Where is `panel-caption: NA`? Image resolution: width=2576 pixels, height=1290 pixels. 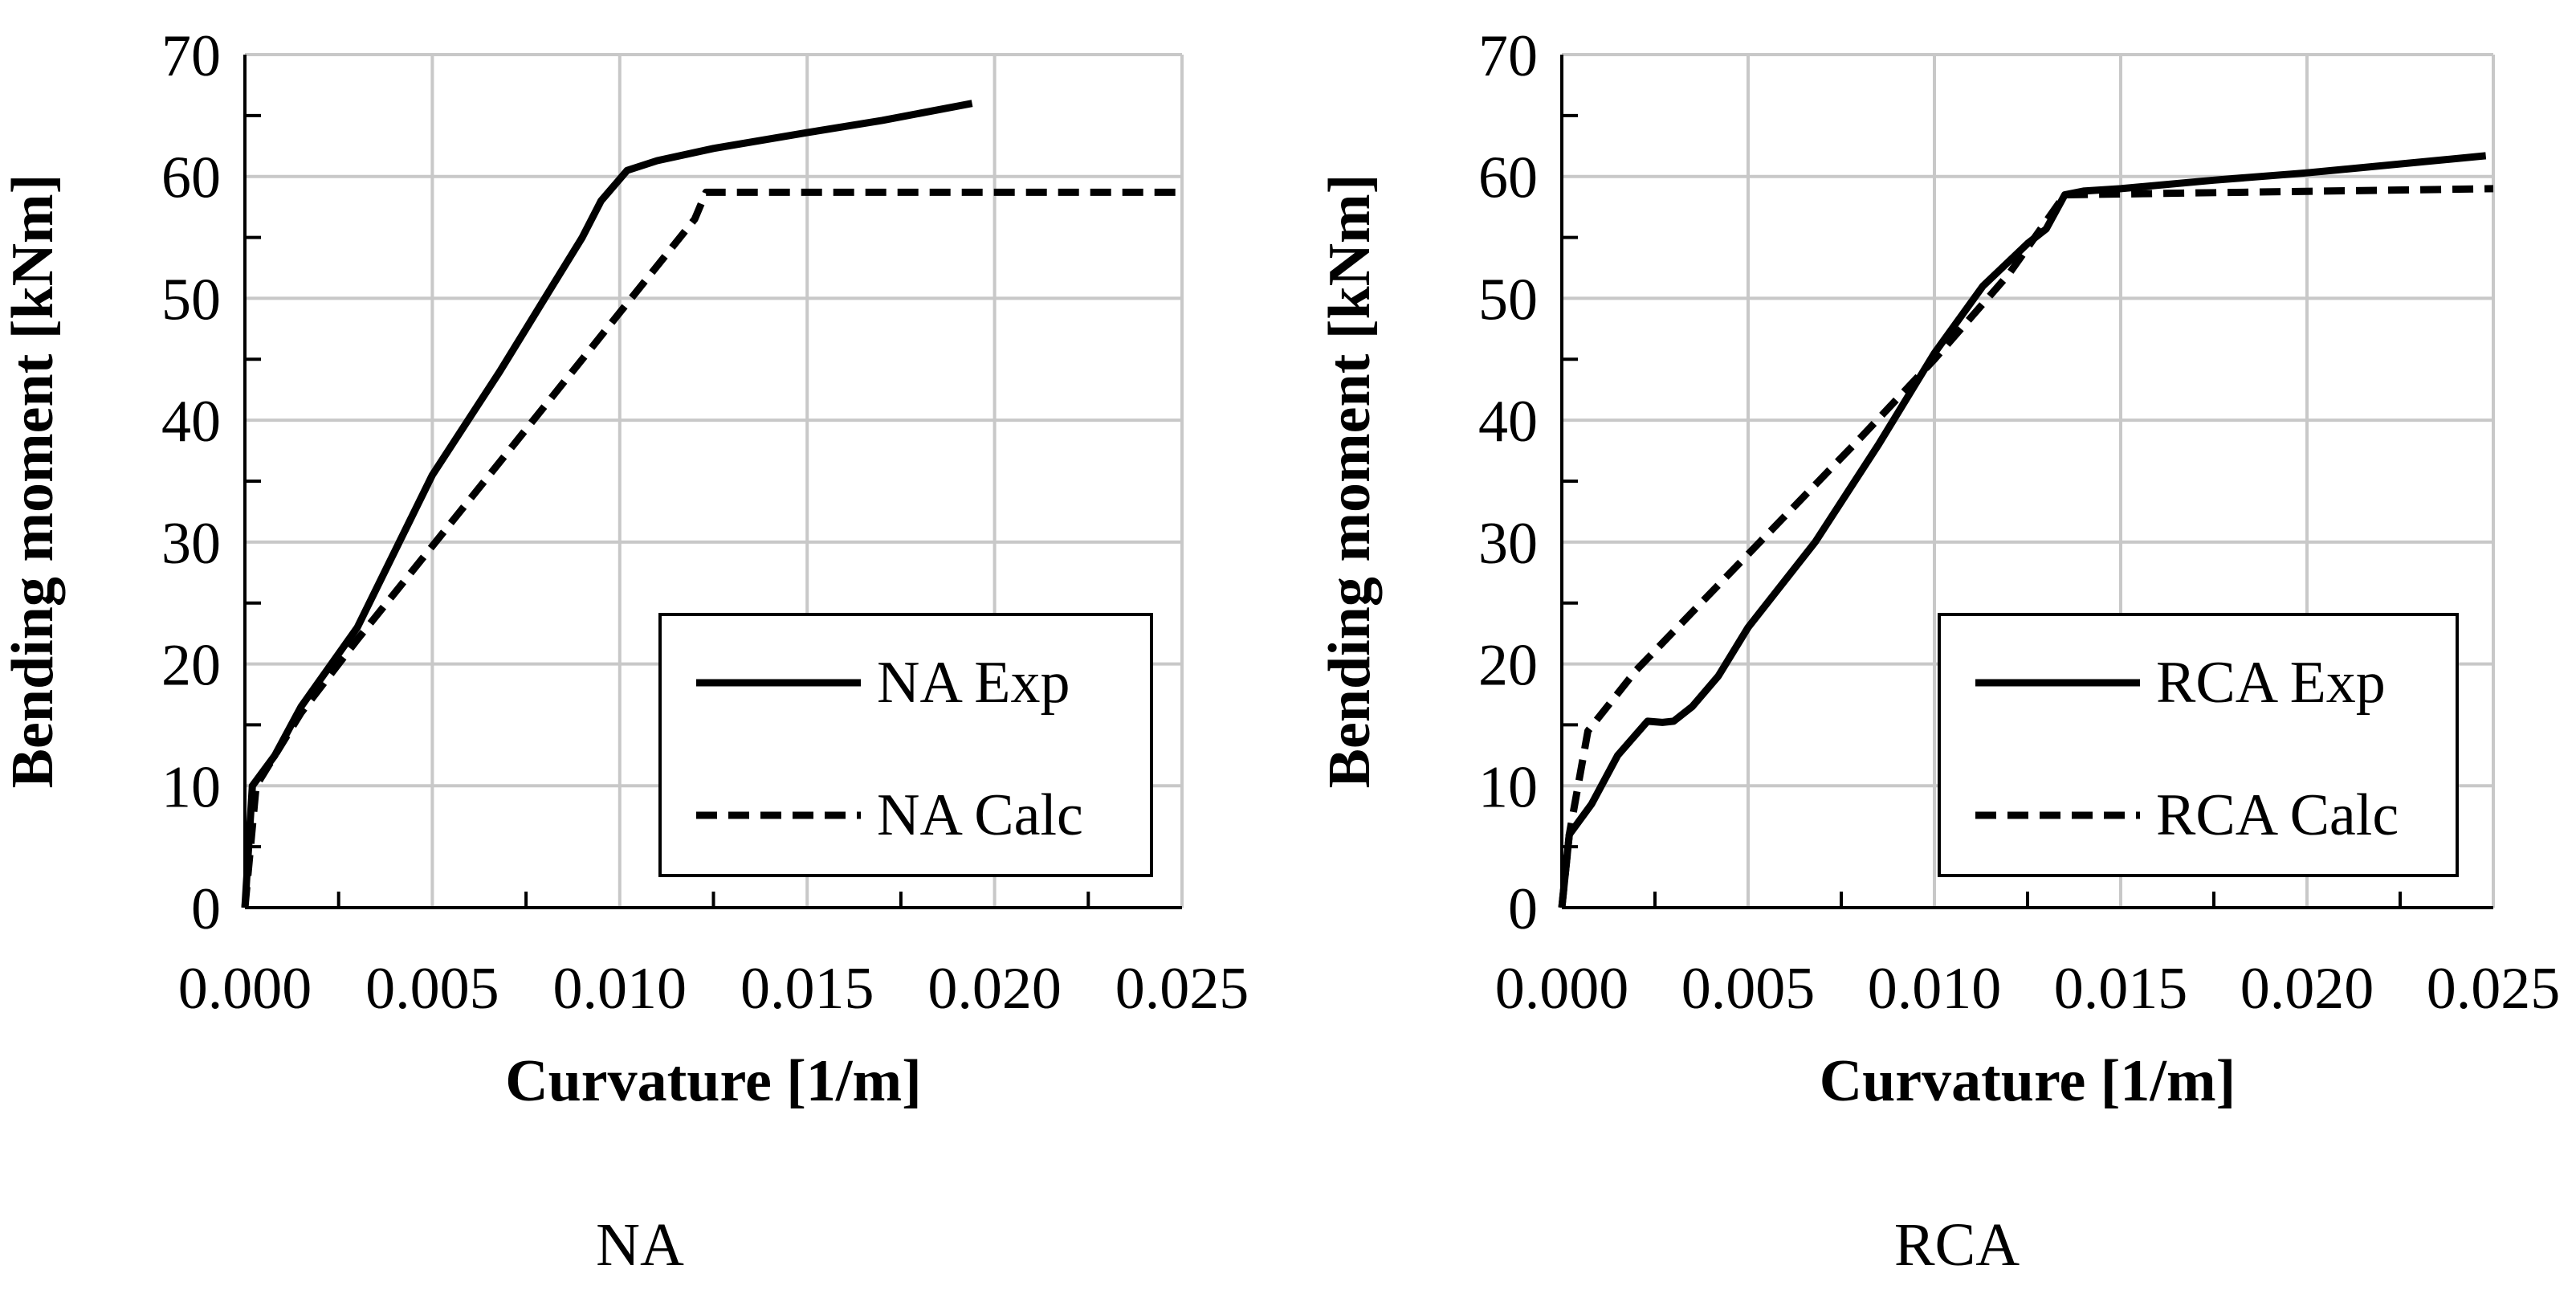 panel-caption: NA is located at coordinates (640, 1245).